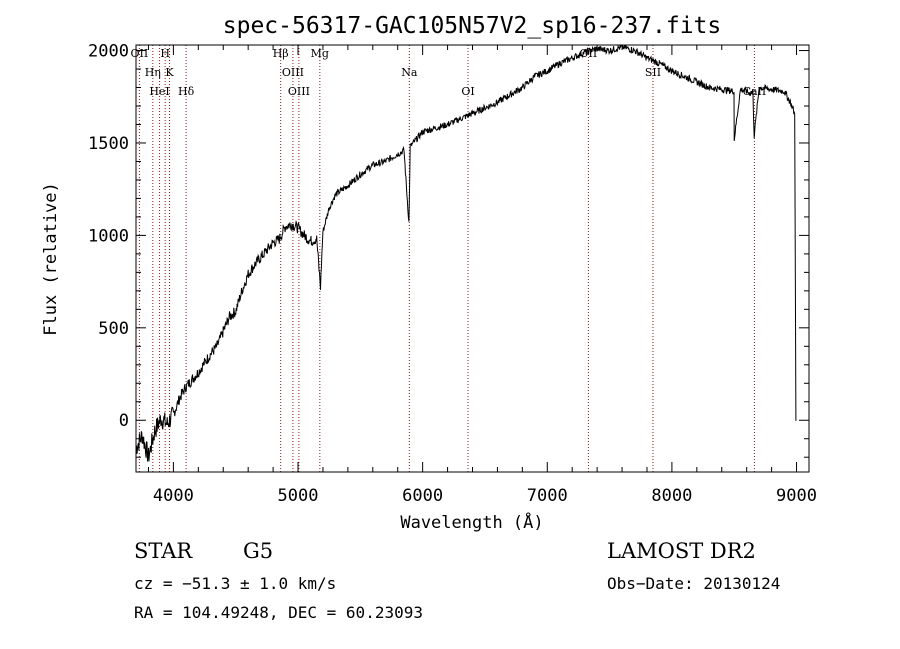 The width and height of the screenshot is (900, 649). Describe the element at coordinates (165, 53) in the screenshot. I see `line-label: H` at that location.